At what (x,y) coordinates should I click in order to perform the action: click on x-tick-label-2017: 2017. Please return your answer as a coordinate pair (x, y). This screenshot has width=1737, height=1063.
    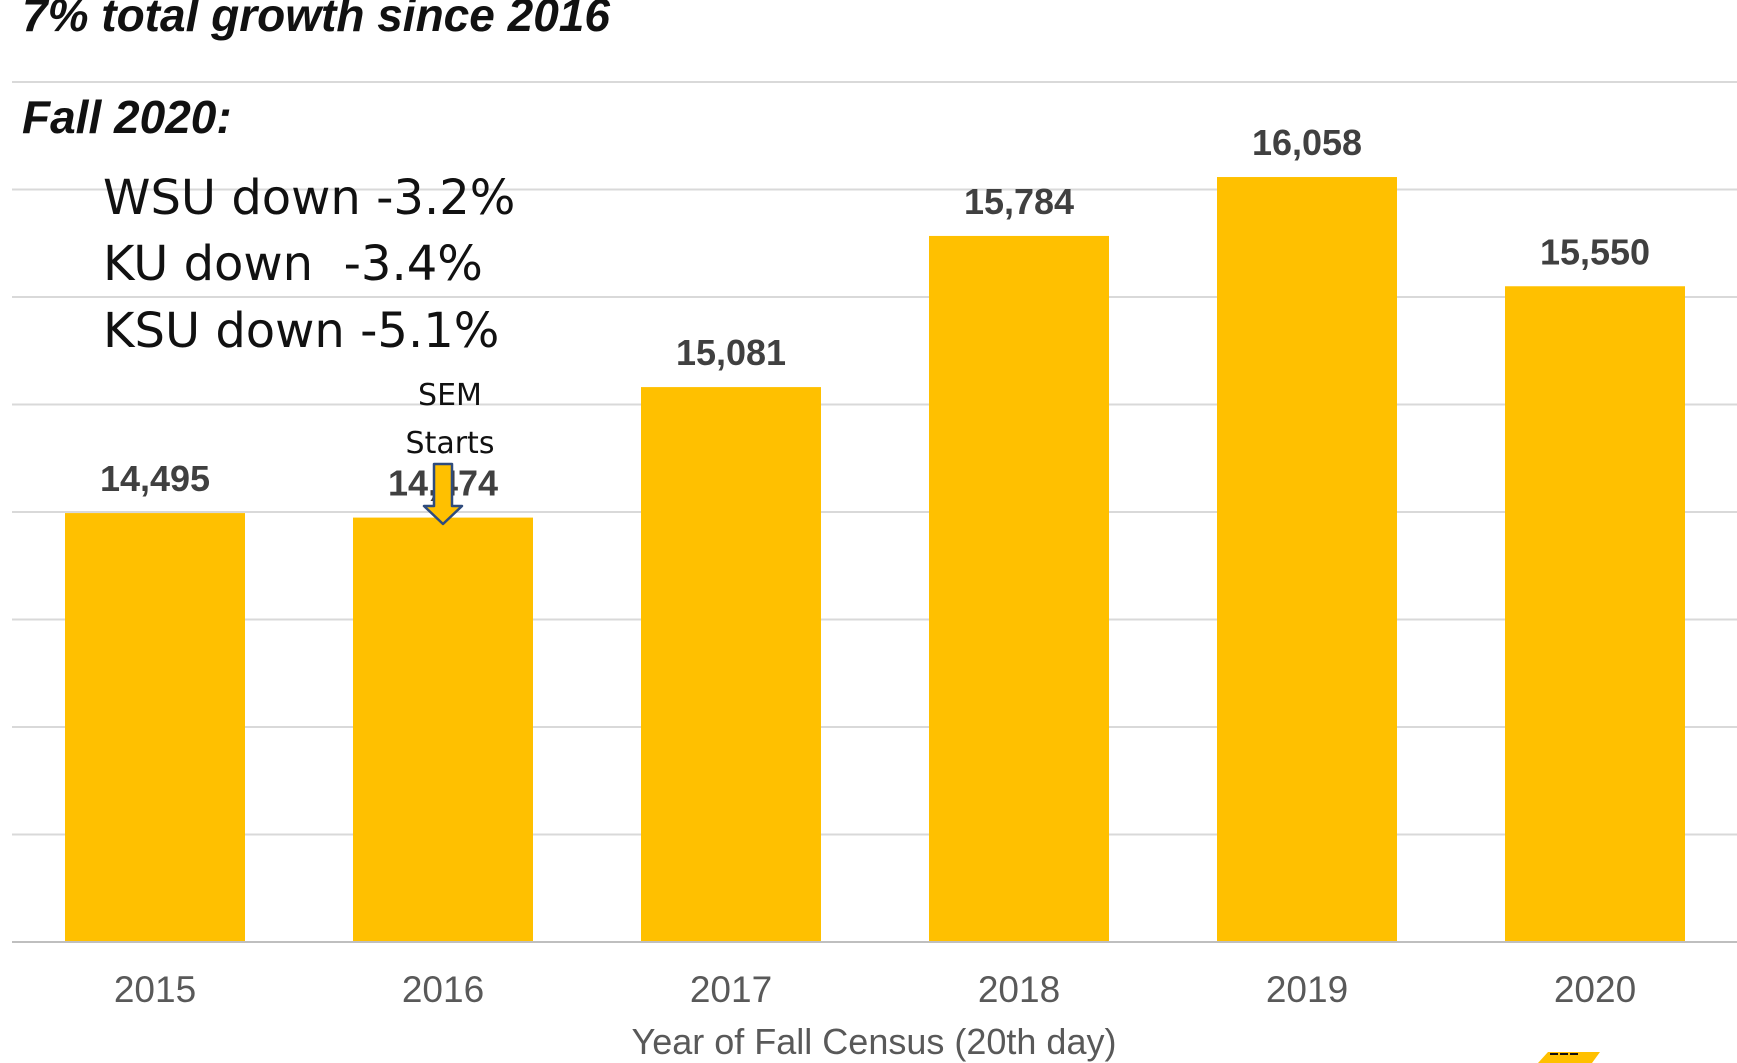
    Looking at the image, I should click on (731, 989).